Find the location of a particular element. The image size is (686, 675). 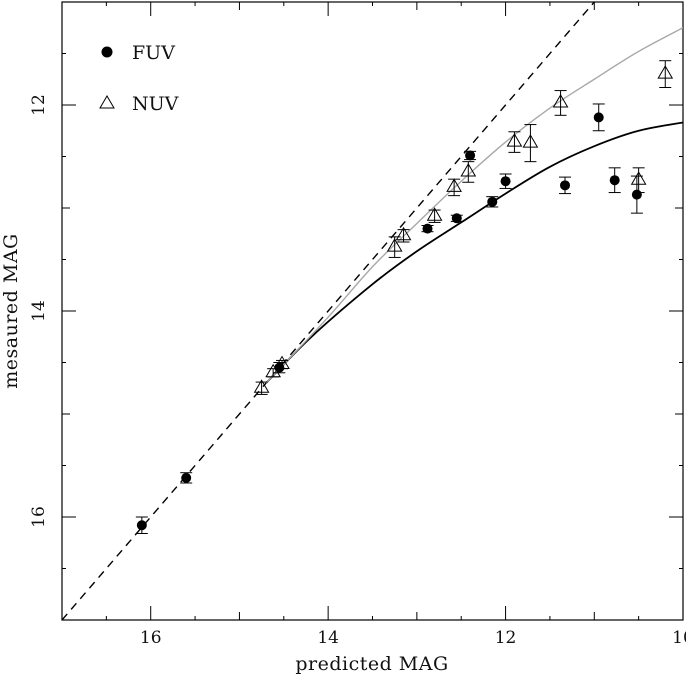

y-tick-label: 16 is located at coordinates (39, 517).